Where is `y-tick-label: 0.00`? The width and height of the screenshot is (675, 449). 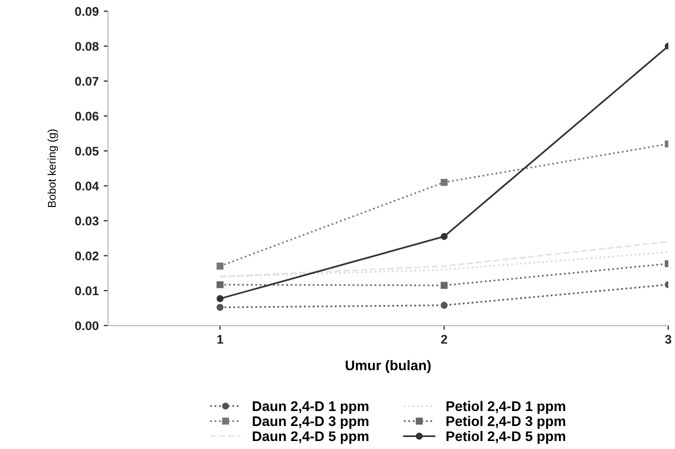 y-tick-label: 0.00 is located at coordinates (86, 325).